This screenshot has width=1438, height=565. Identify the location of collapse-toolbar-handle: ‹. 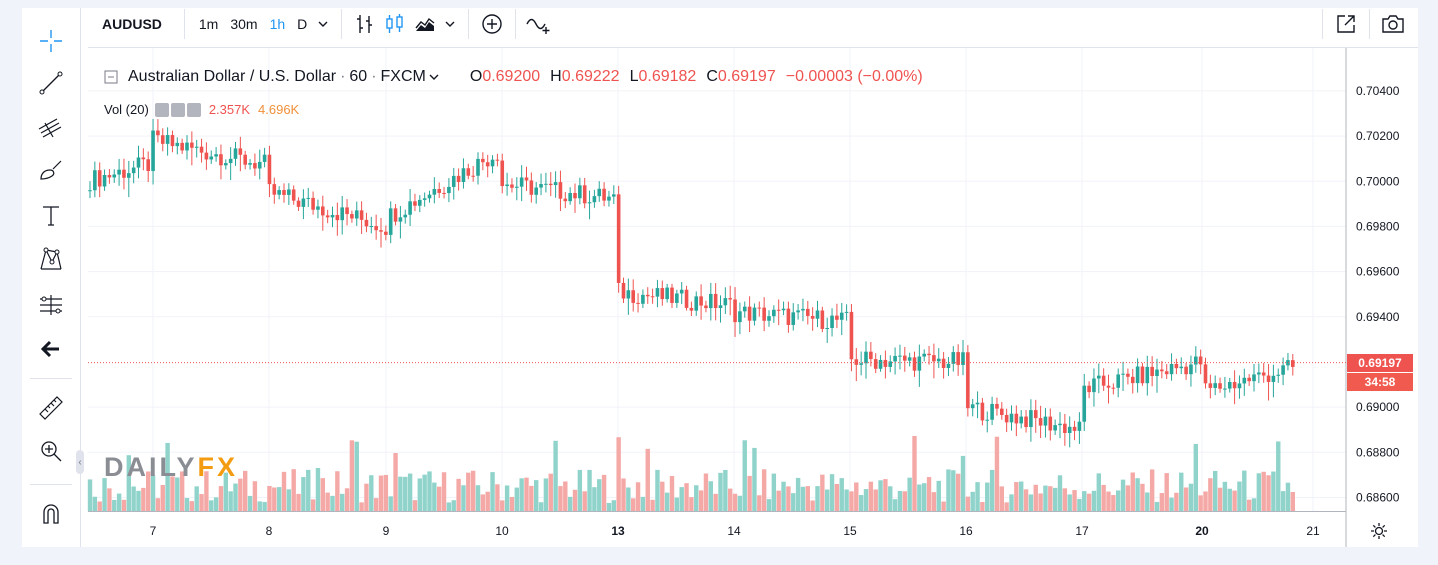
(80, 462).